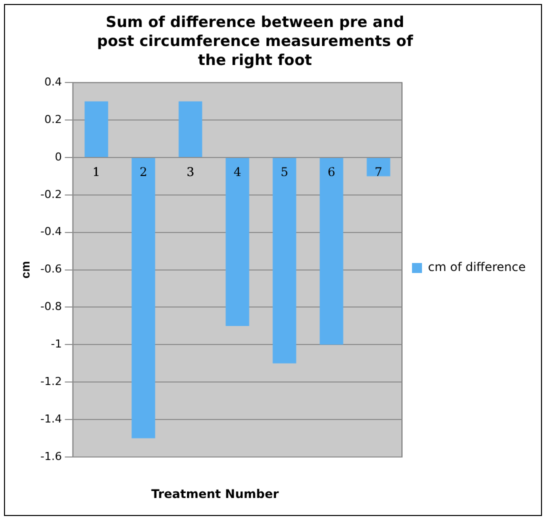  Describe the element at coordinates (51, 269) in the screenshot. I see `y-tick-label: -0.6` at that location.